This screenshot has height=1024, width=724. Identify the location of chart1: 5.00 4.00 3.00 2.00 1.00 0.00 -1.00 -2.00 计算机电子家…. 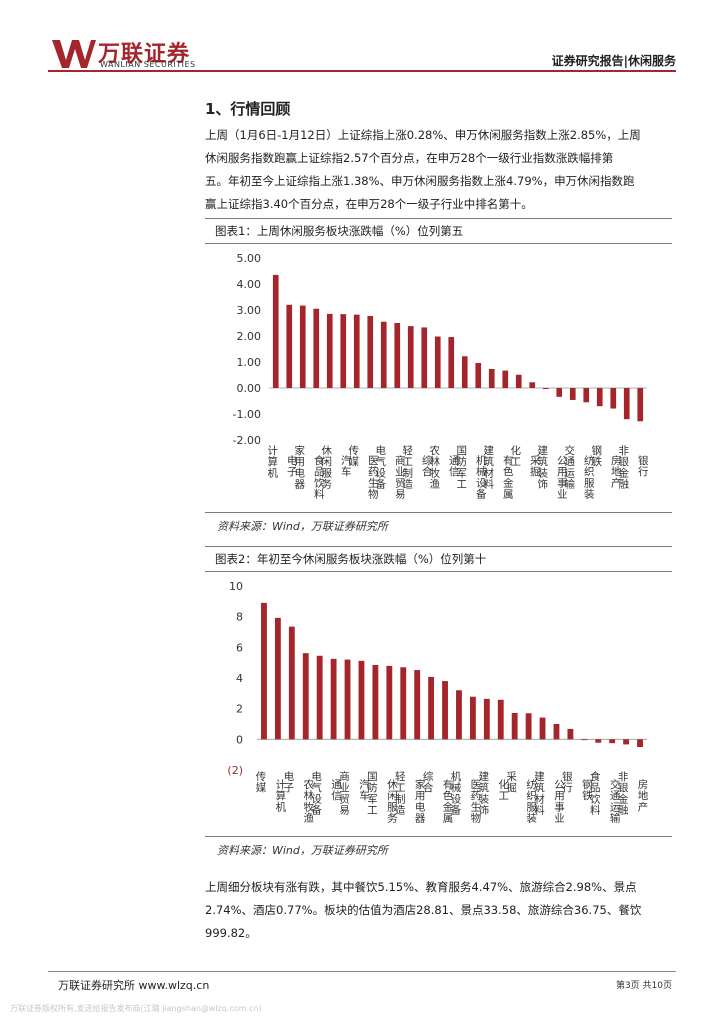
(441, 376).